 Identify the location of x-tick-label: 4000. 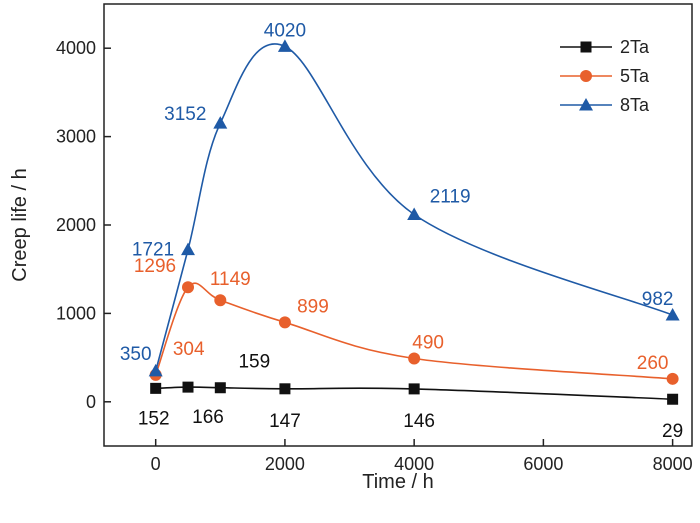
(414, 464).